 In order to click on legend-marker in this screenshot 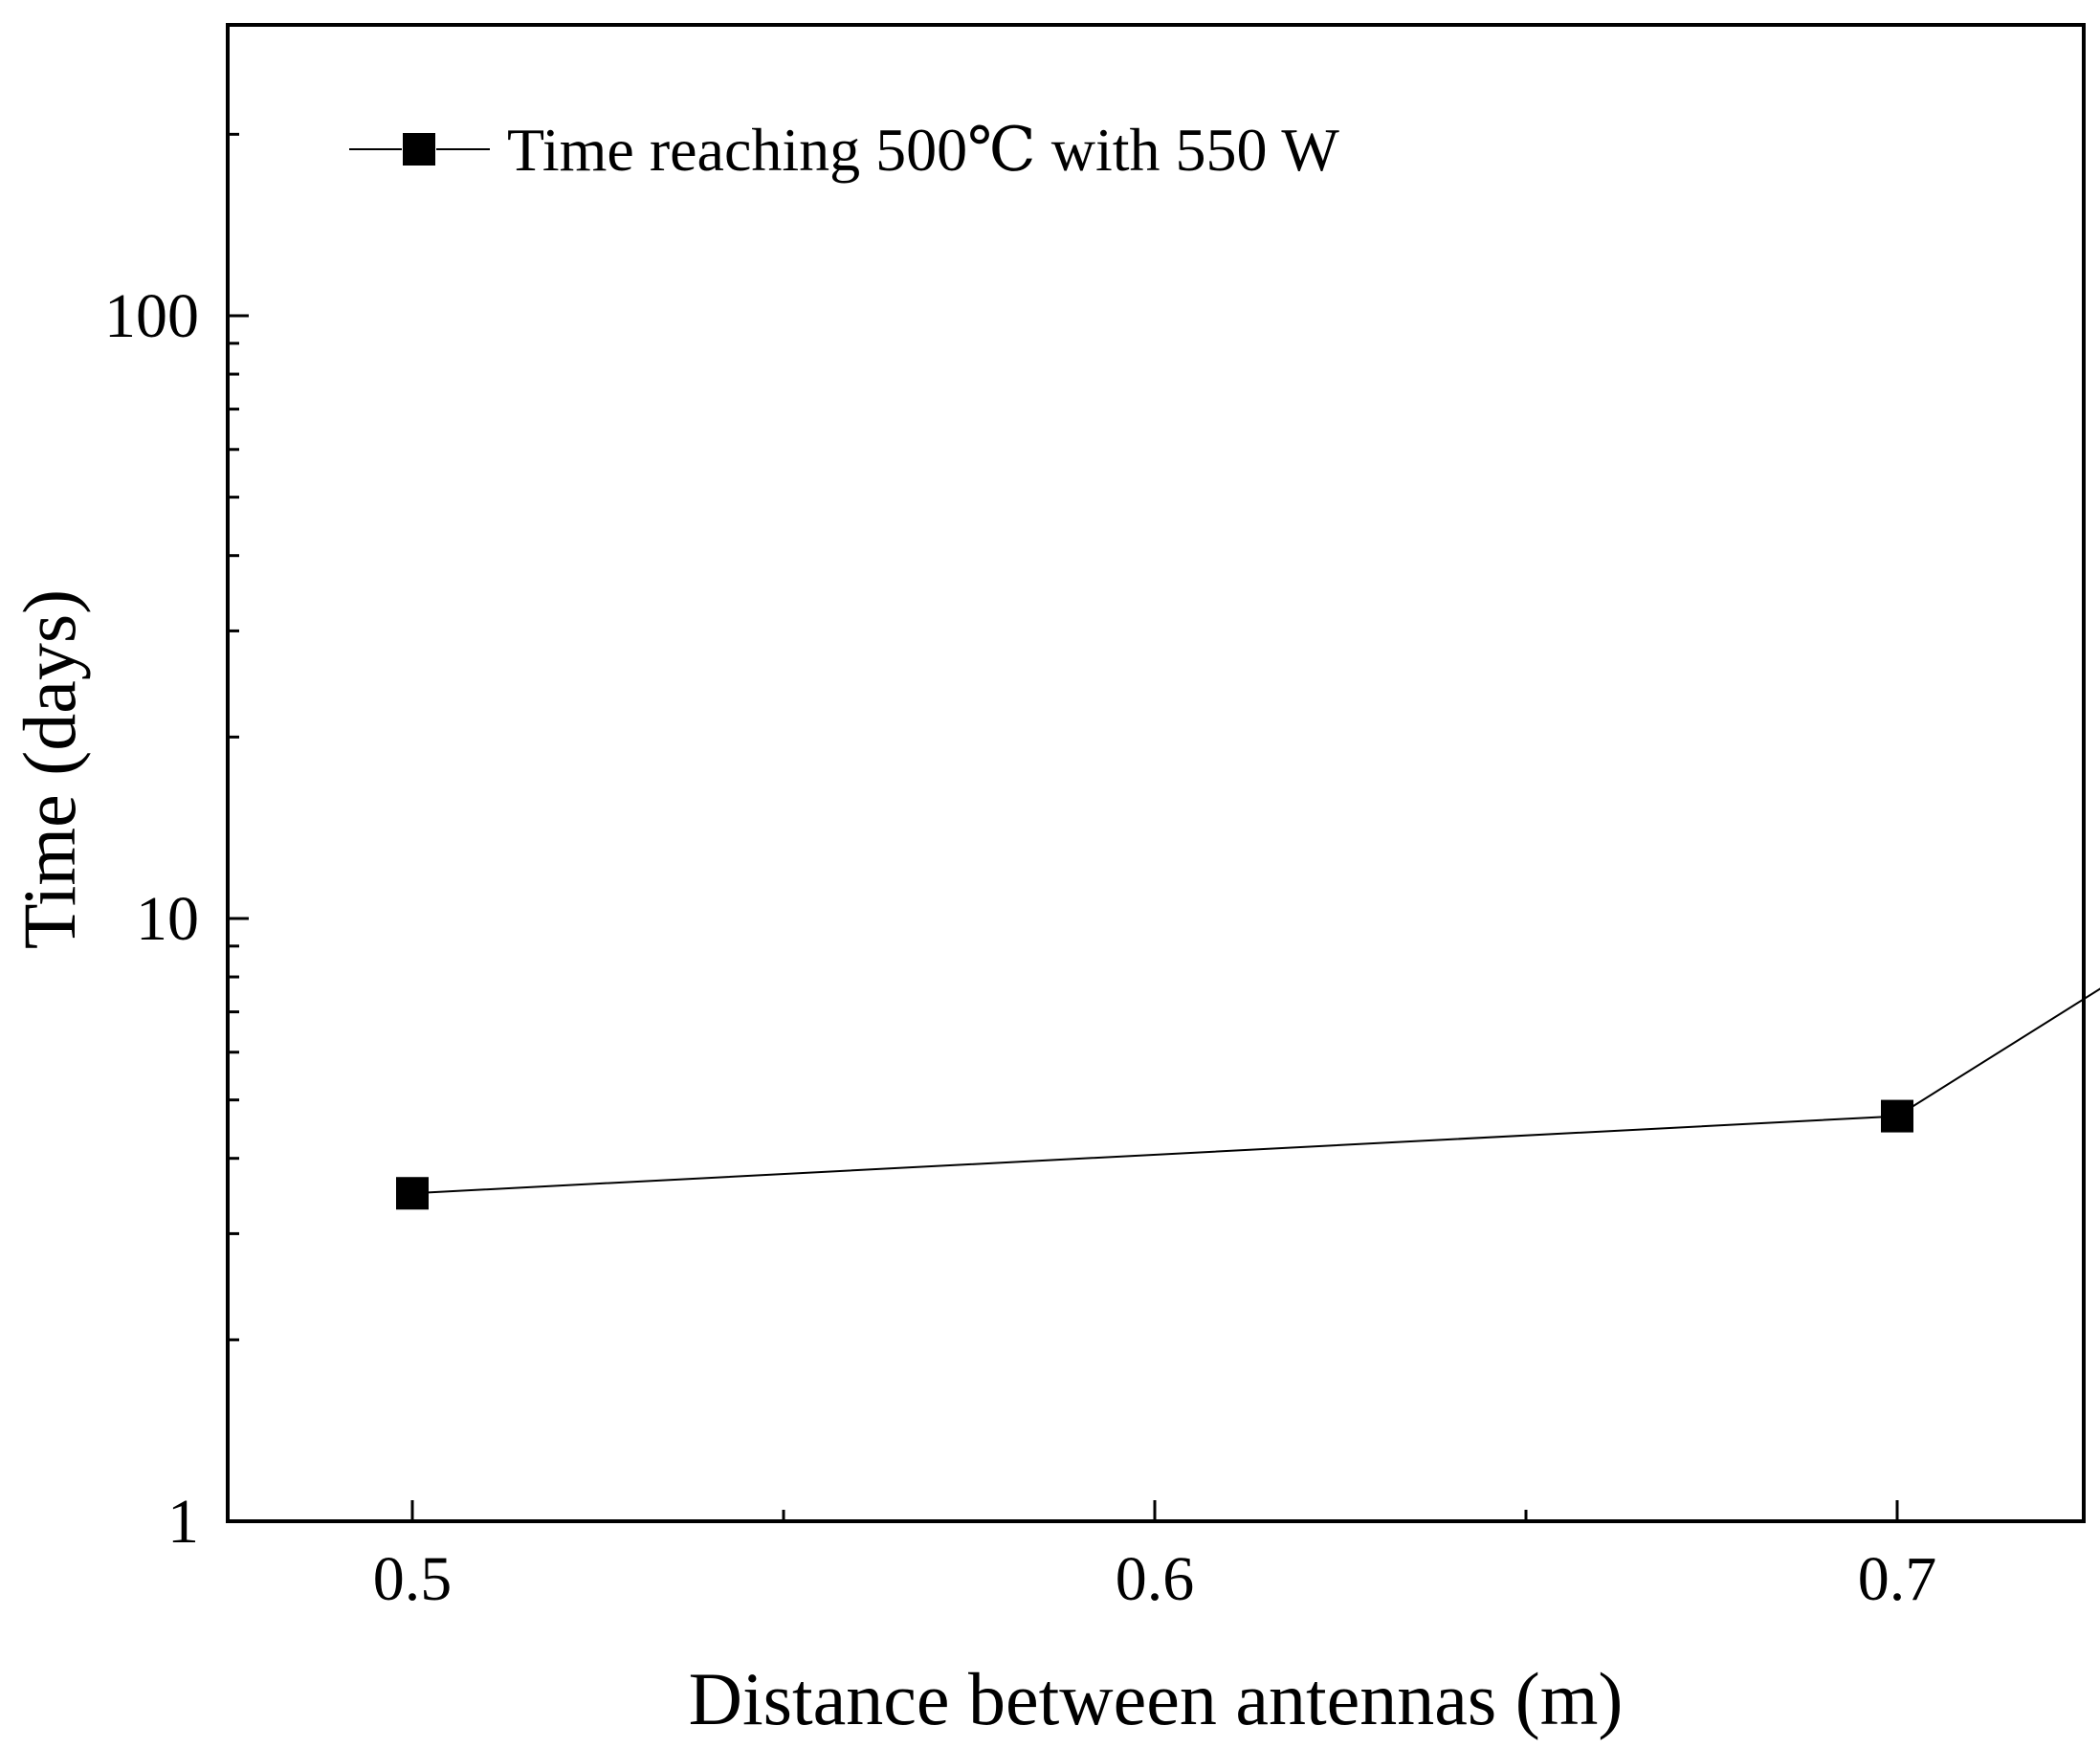, I will do `click(419, 150)`.